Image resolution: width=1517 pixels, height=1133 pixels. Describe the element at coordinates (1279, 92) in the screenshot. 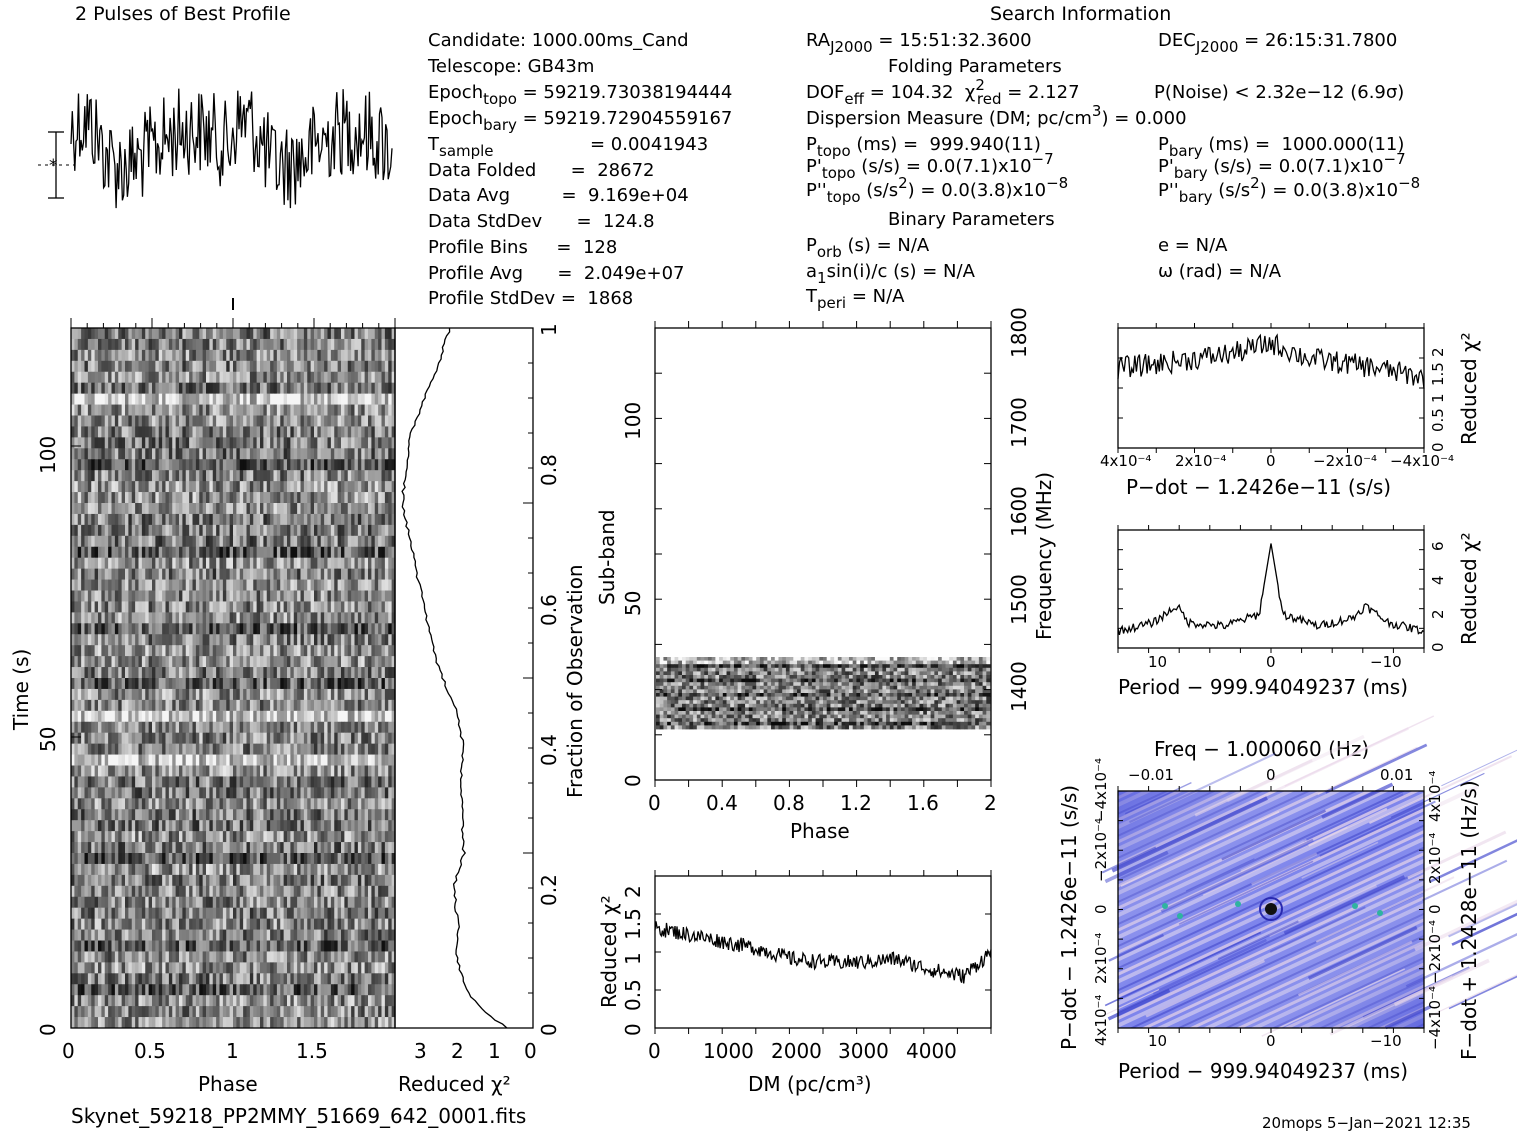

I see `pnoise-line: P(Noise) < 2.32e−12 (6.9σ)` at that location.